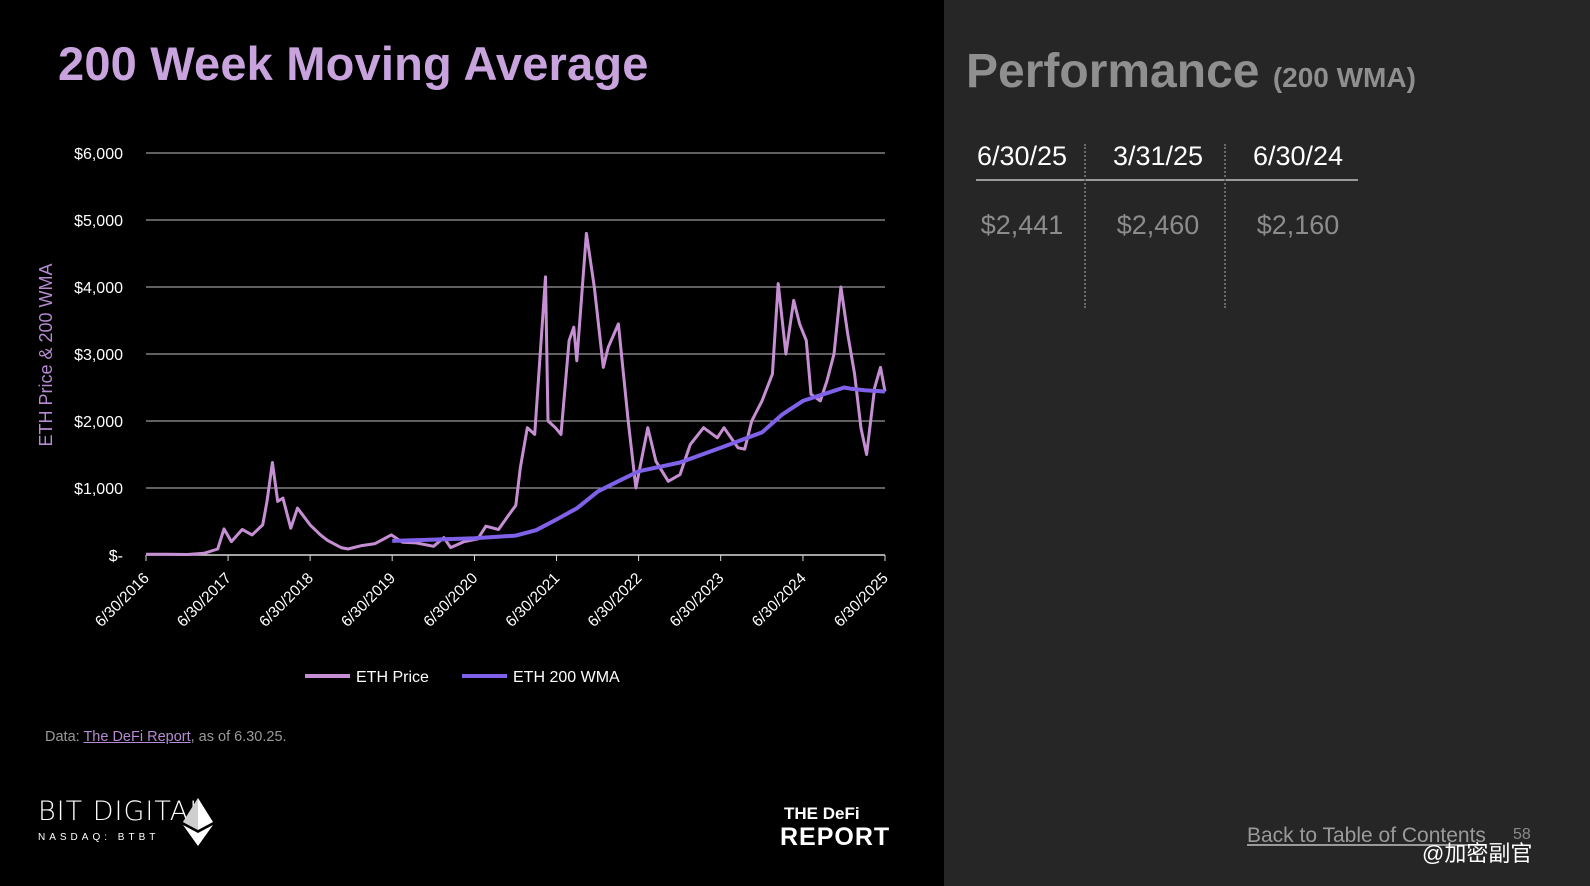 The image size is (1590, 886). Describe the element at coordinates (1477, 853) in the screenshot. I see `watermark-text: @加密副官` at that location.